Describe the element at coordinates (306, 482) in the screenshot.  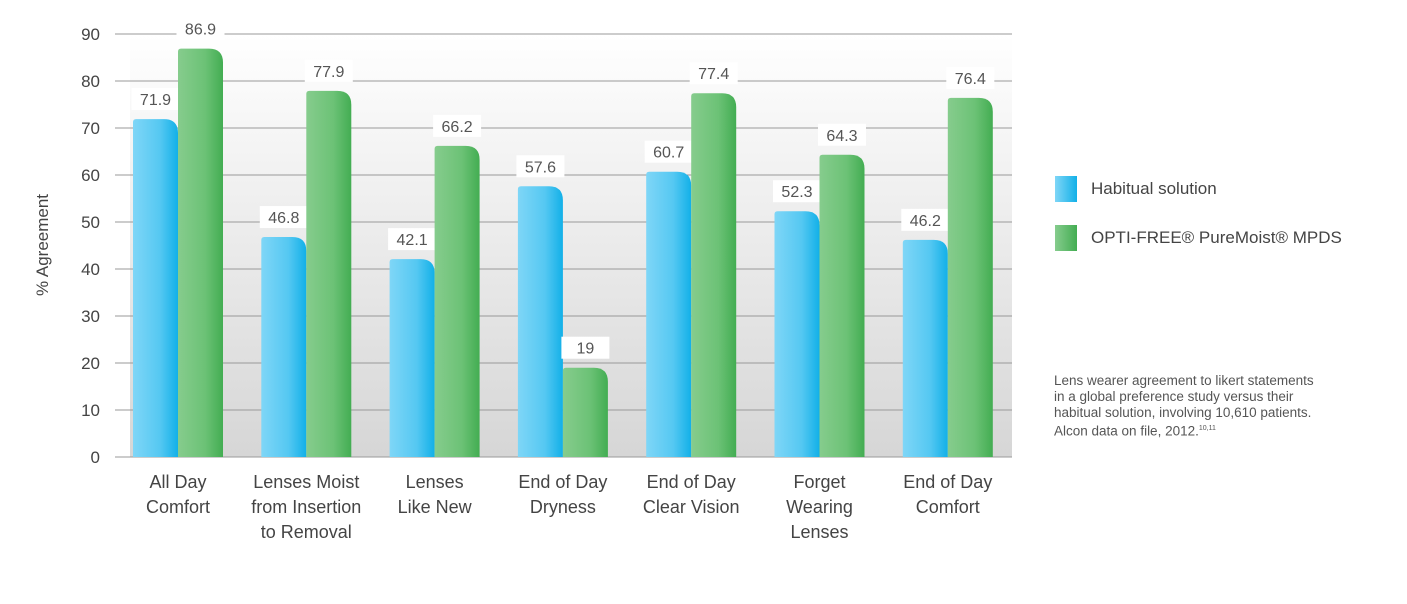
I see `x-tick-label: Lenses Moist` at that location.